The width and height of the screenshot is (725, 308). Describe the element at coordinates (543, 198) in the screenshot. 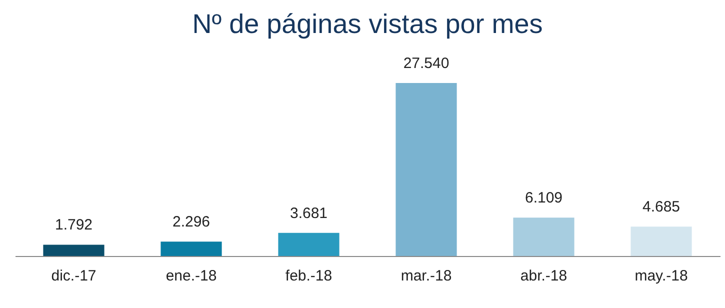

I see `data-label: 6.109` at that location.